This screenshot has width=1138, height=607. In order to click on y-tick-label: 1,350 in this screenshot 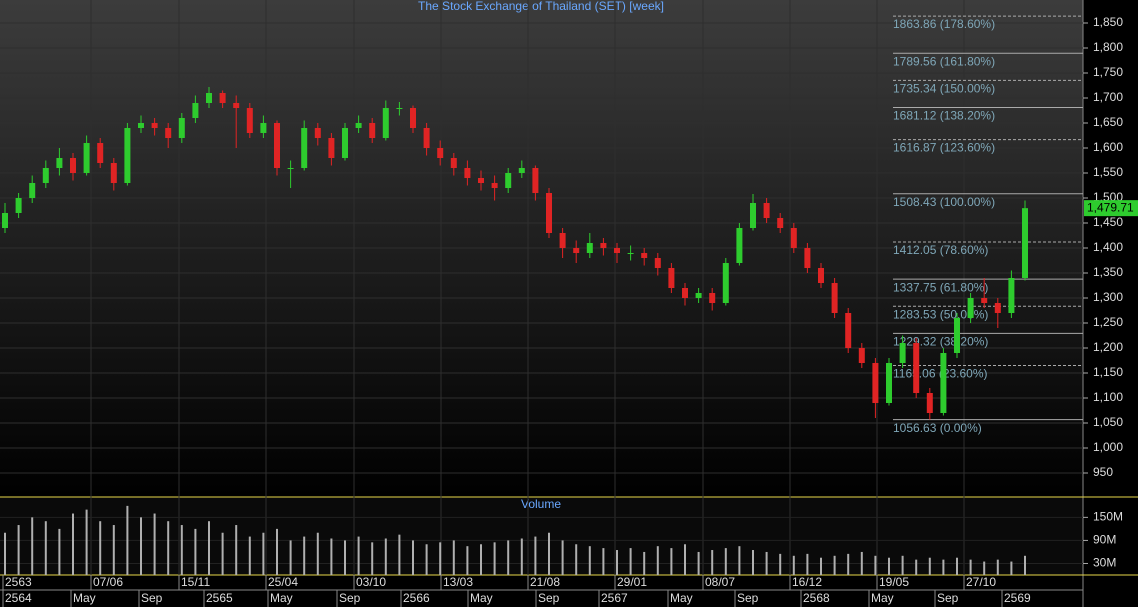, I will do `click(1108, 272)`.